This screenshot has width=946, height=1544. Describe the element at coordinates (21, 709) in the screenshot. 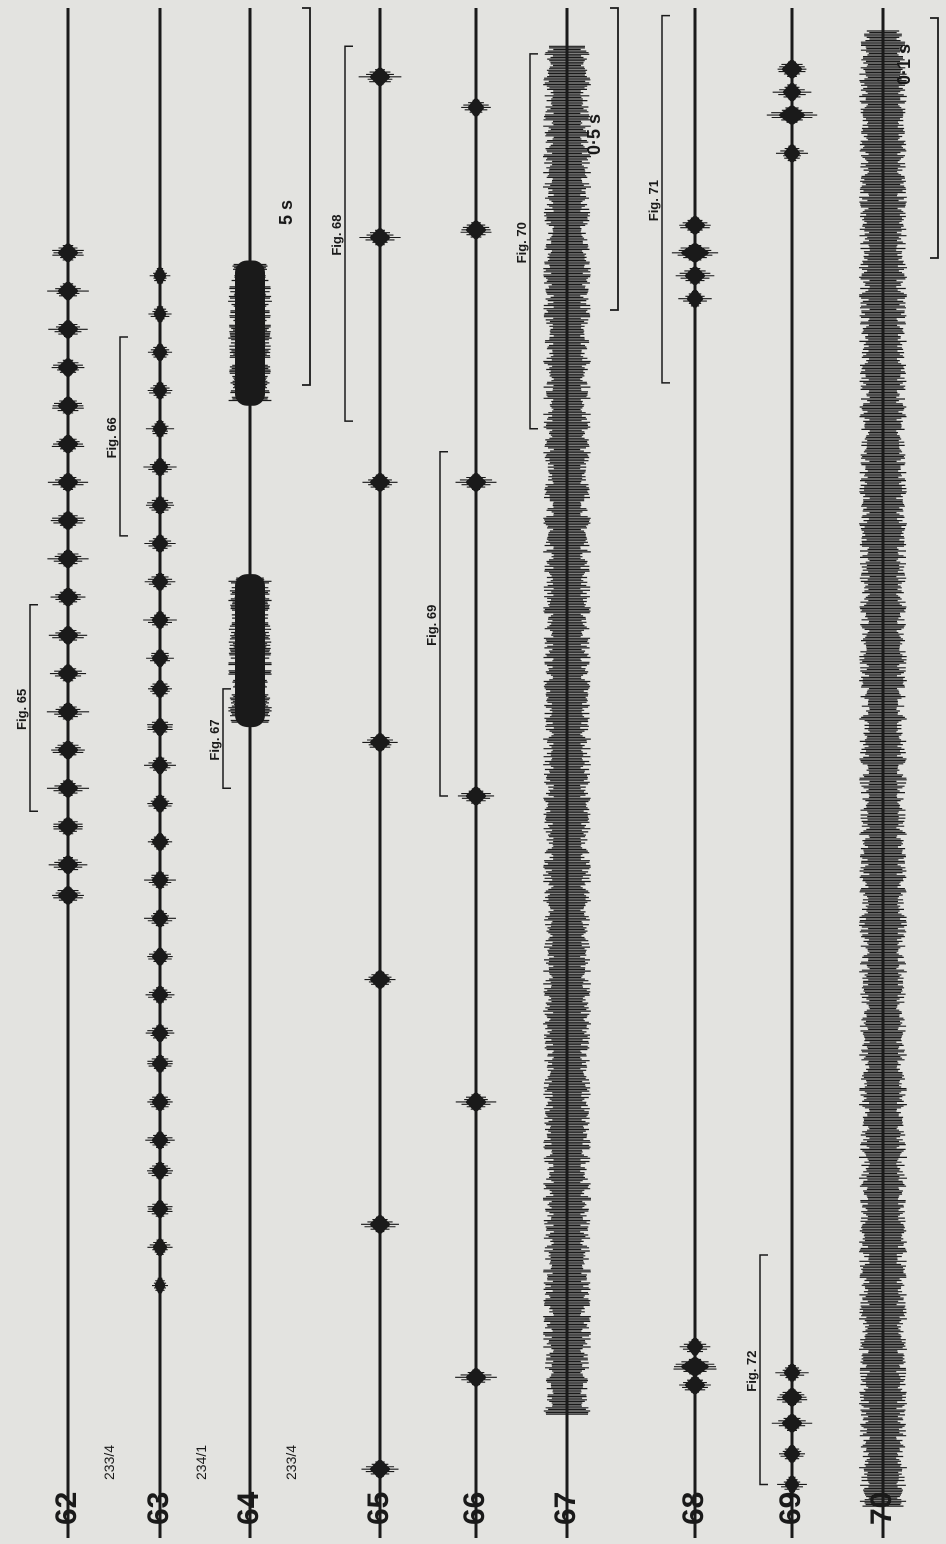

I see `figure-bracket-label: Fig. 65` at that location.